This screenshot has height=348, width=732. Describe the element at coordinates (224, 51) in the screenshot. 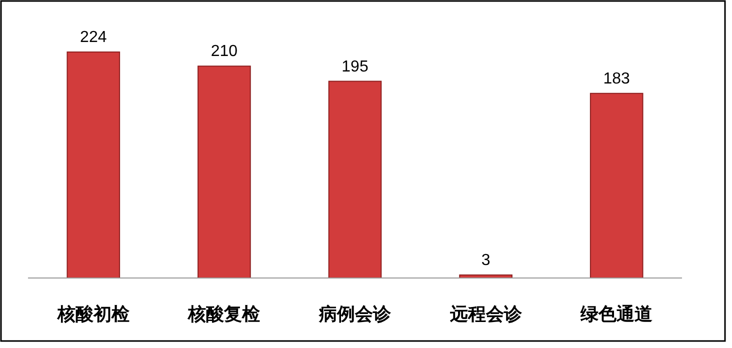

I see `data-label: 210` at that location.